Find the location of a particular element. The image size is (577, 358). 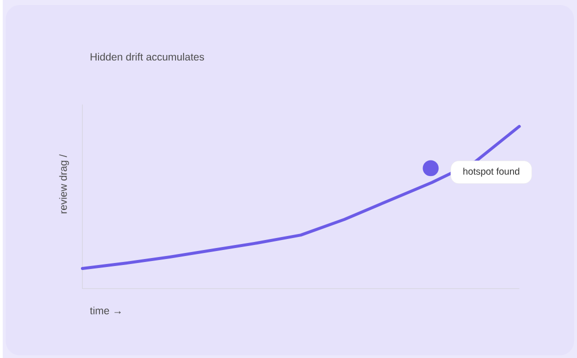

x-axis-title: time → is located at coordinates (105, 310).